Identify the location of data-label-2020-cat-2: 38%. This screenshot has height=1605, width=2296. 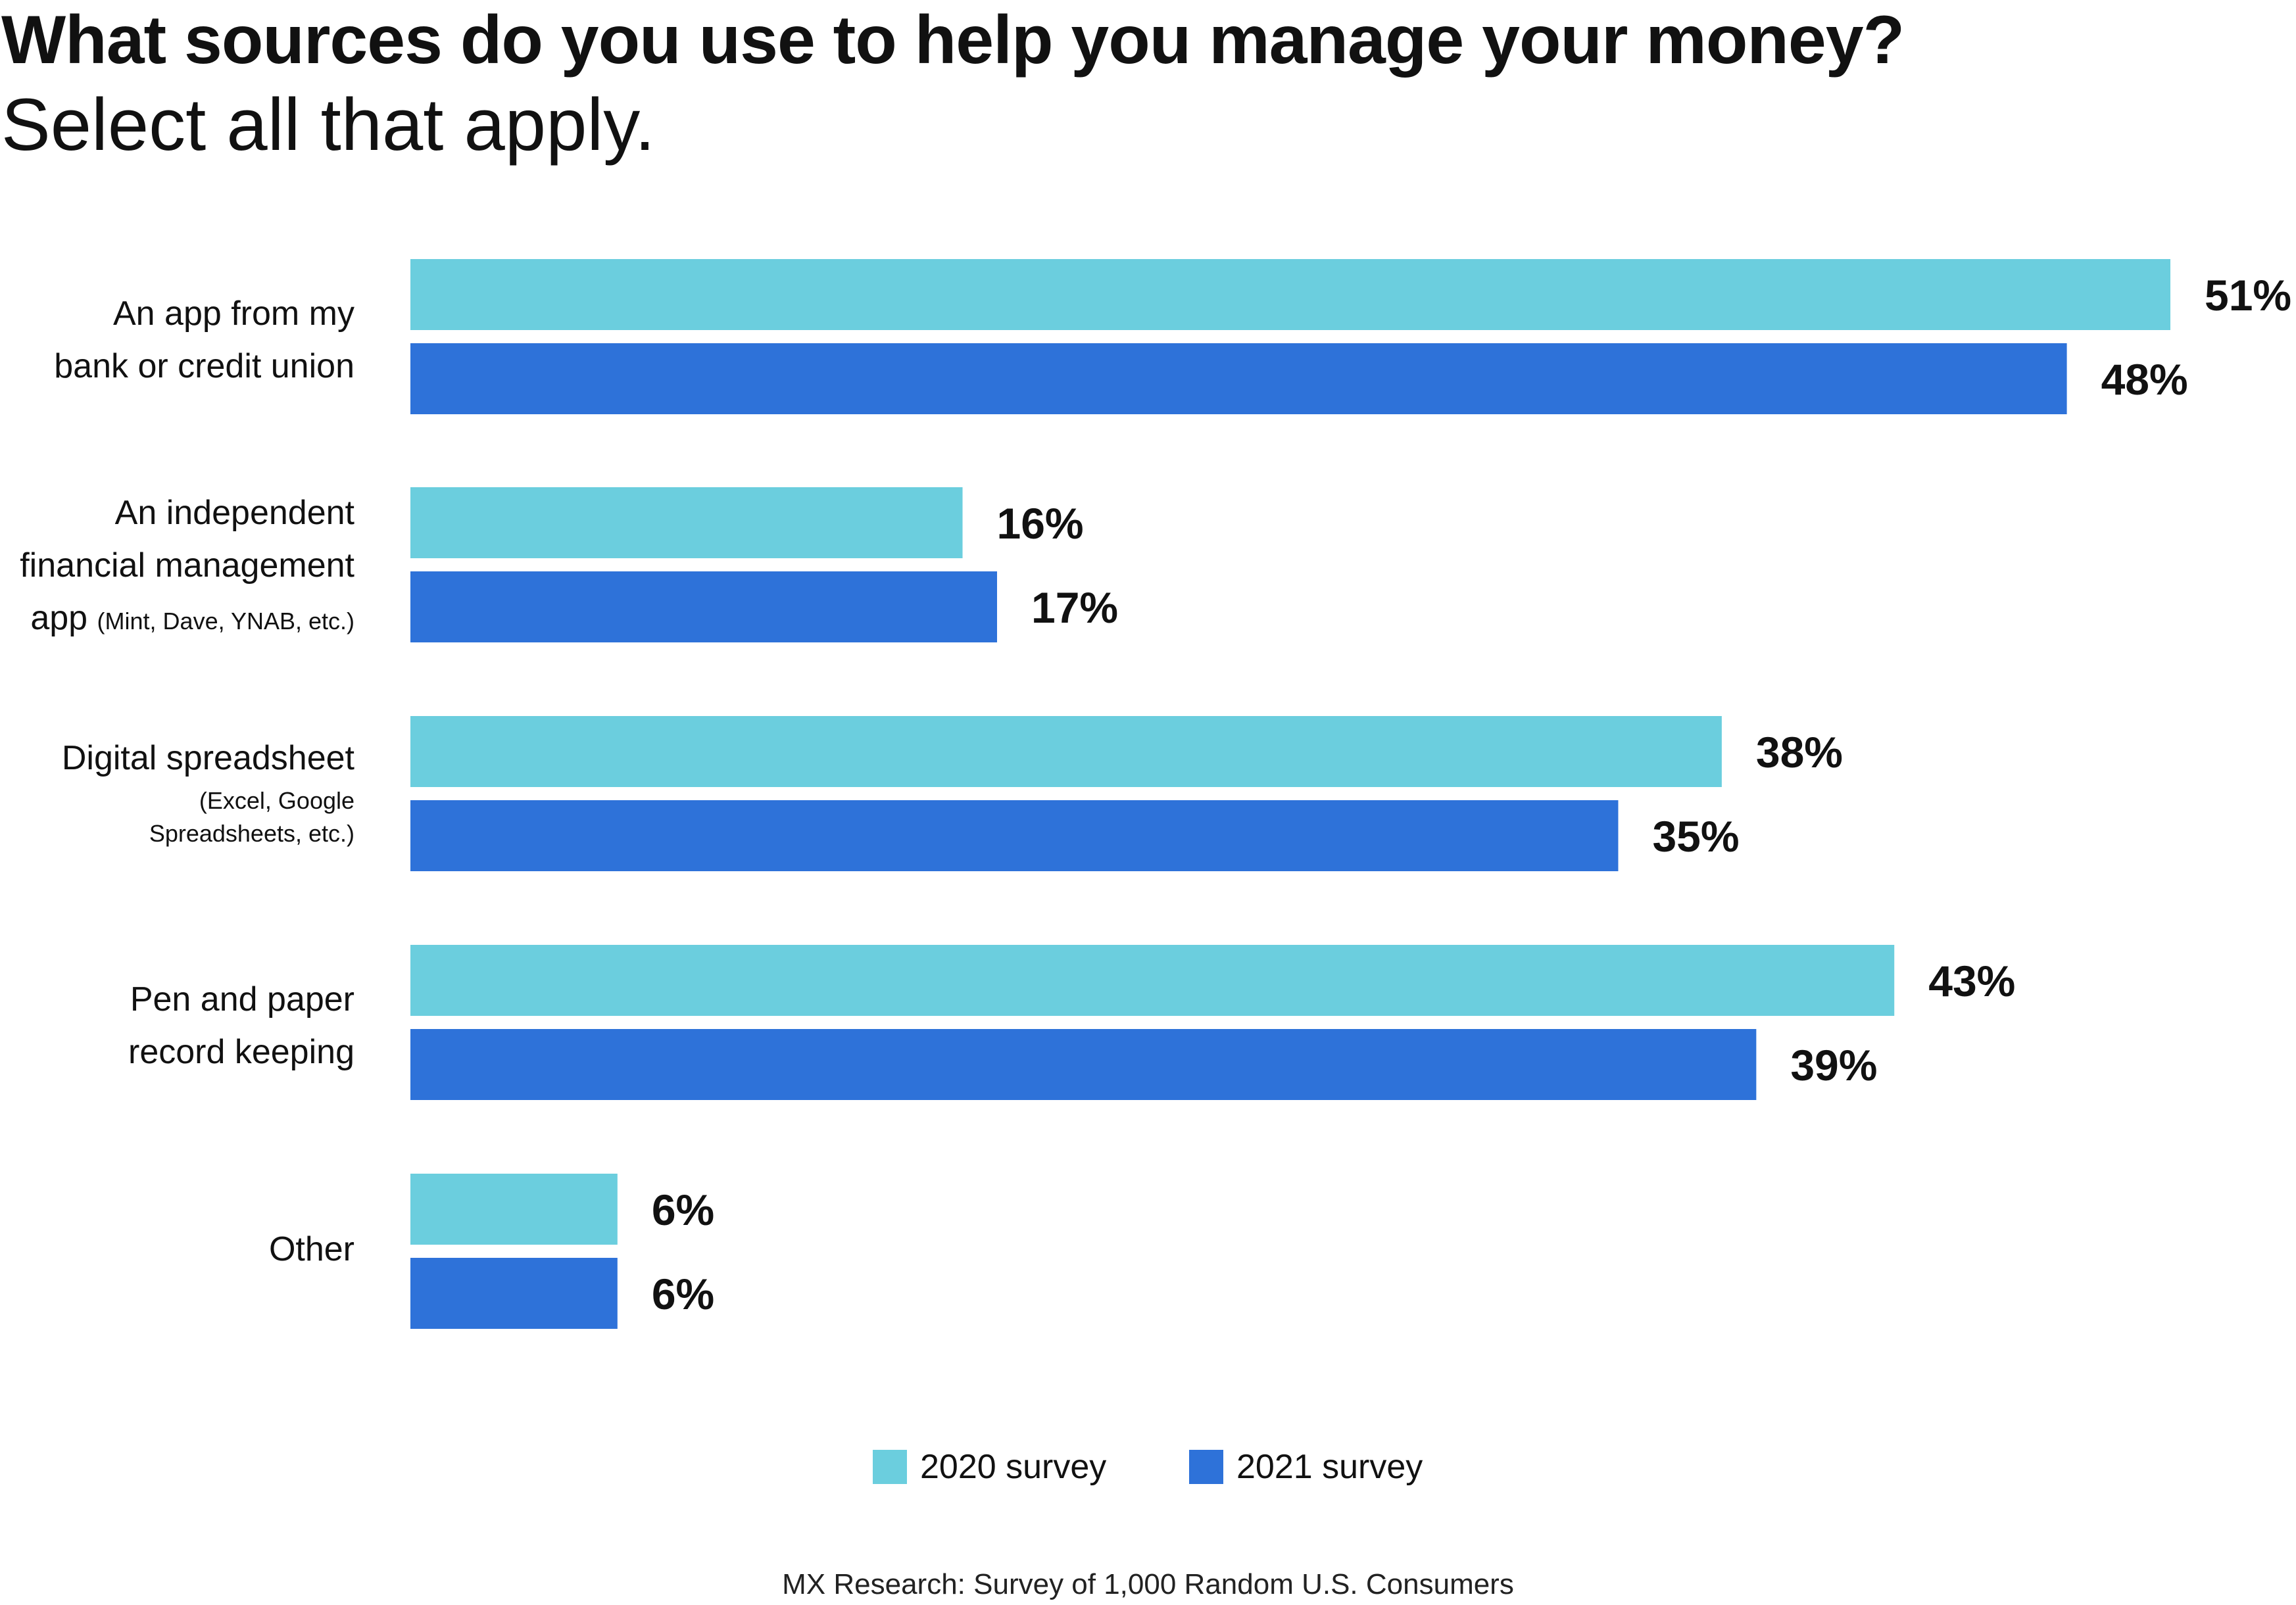
(1799, 753).